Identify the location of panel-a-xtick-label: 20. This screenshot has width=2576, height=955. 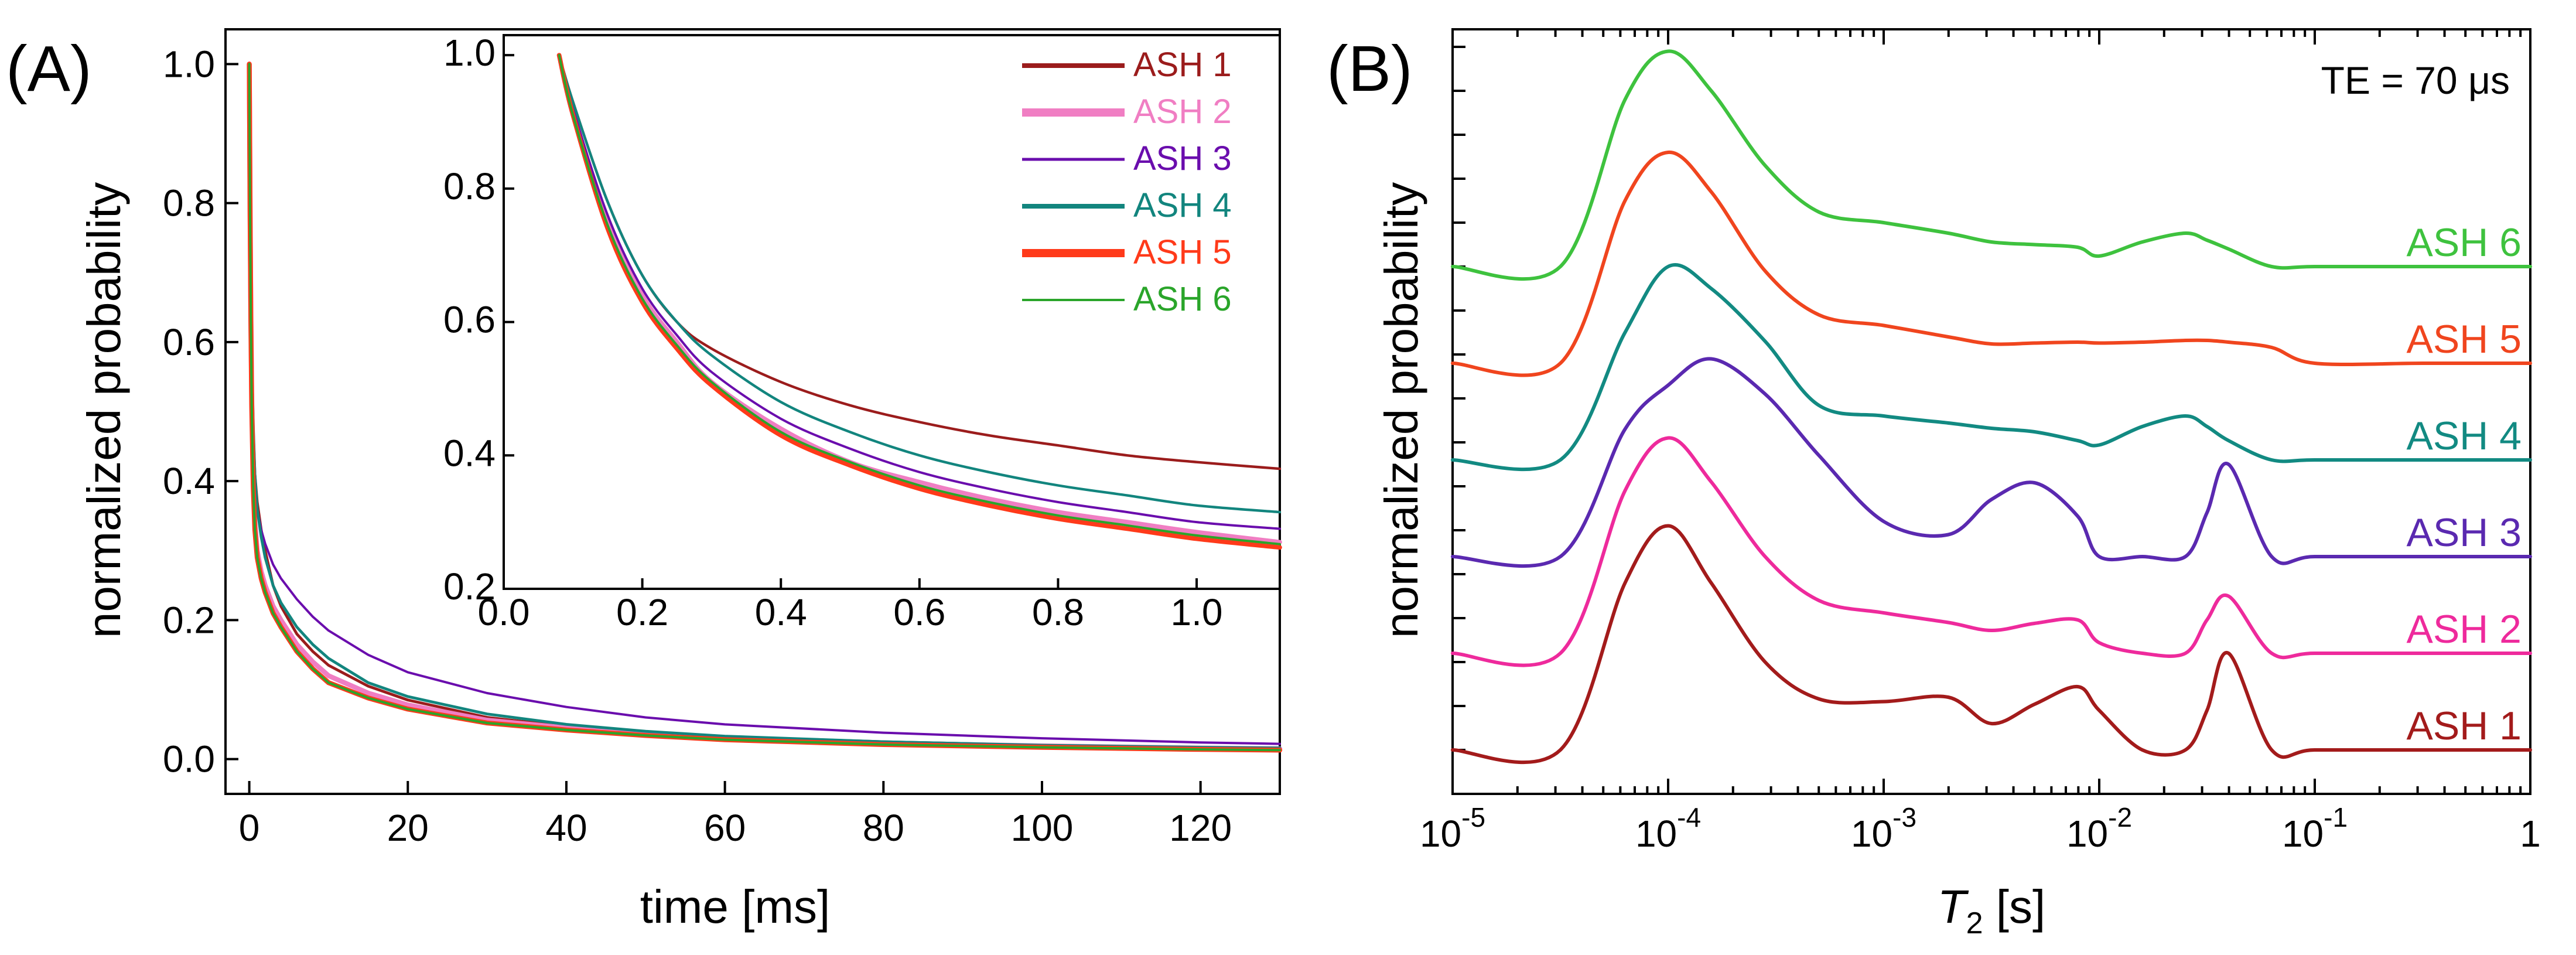
(408, 828).